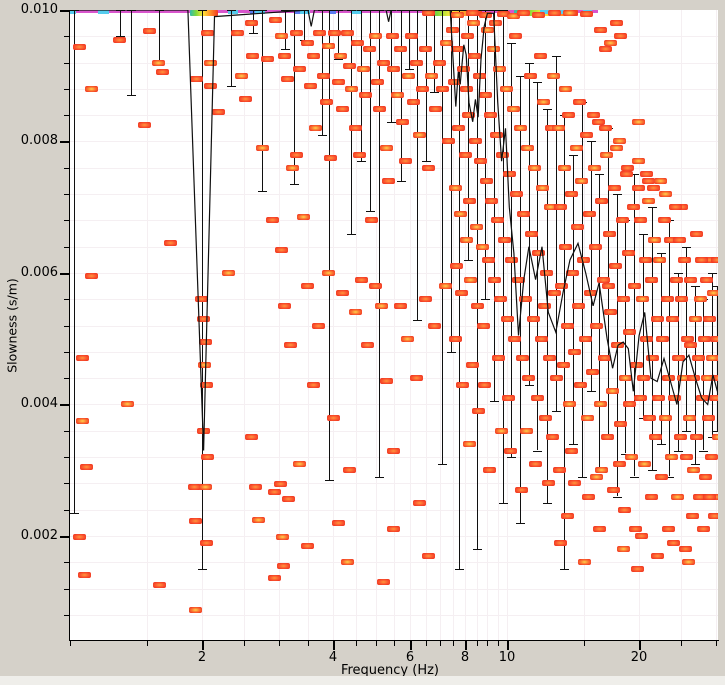 This screenshot has height=685, width=725. I want to click on x-axis-minor-tick, so click(477, 643).